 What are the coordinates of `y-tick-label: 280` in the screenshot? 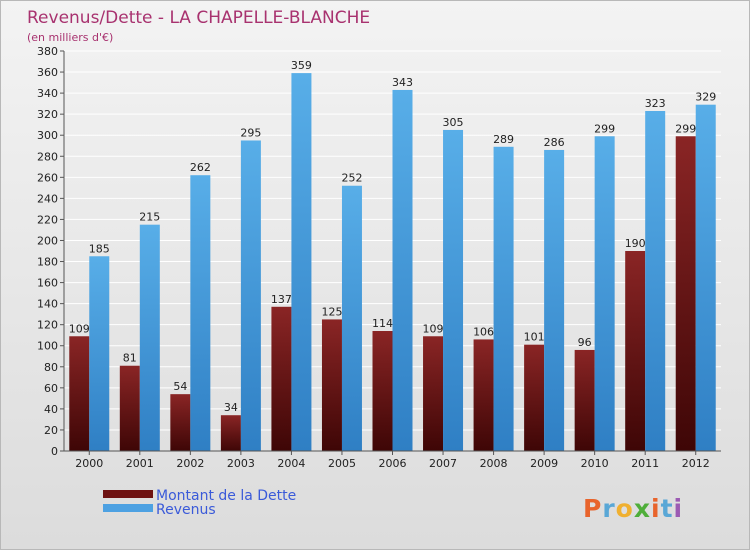 It's located at (47, 156).